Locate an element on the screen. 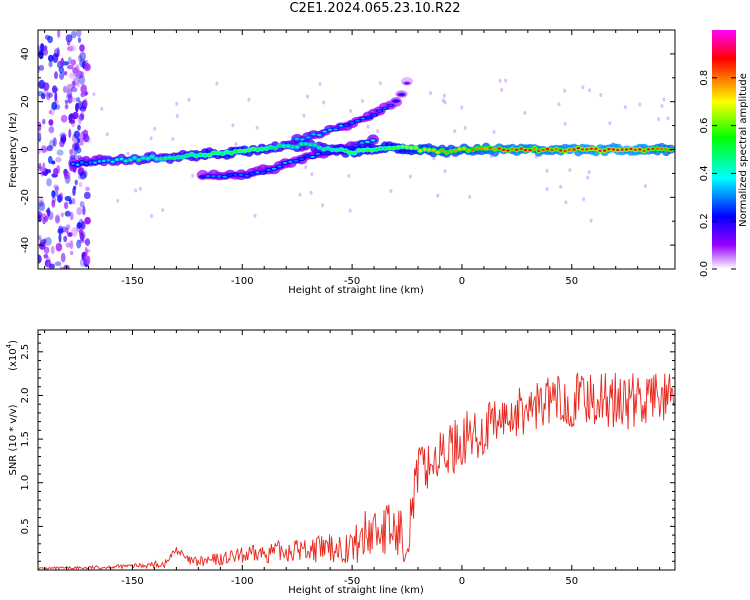 This screenshot has height=600, width=750. snr-y-tick-label: 2.0 is located at coordinates (25, 396).